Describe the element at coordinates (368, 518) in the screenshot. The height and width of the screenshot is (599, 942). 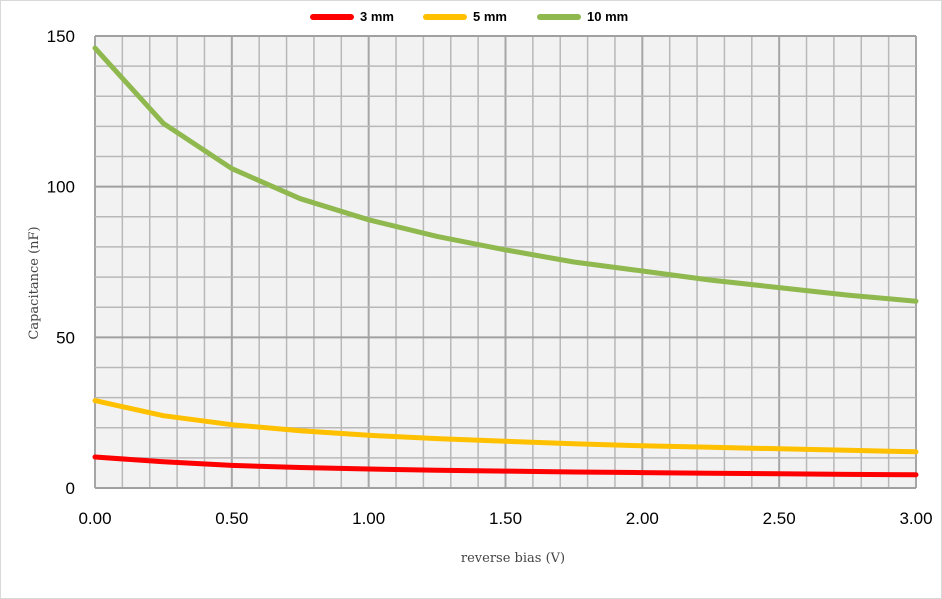
I see `x-tick-label: 1.00` at that location.